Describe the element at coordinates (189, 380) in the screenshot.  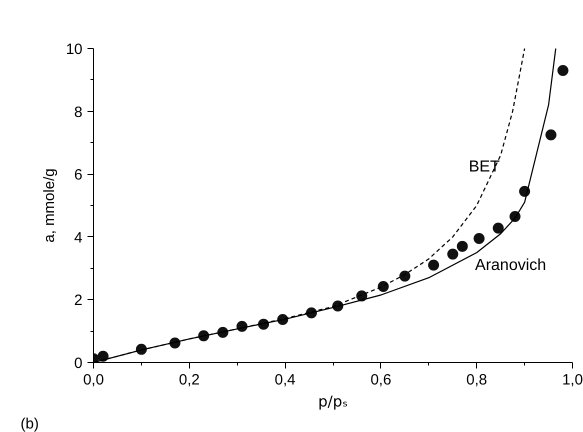
I see `x-tick-label: 0,2` at that location.